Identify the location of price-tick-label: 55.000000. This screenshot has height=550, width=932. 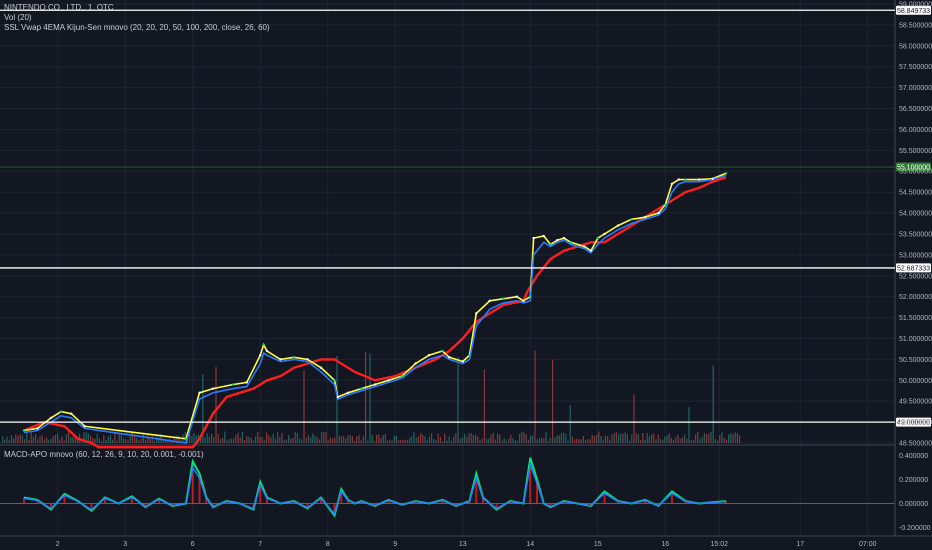
(915, 172).